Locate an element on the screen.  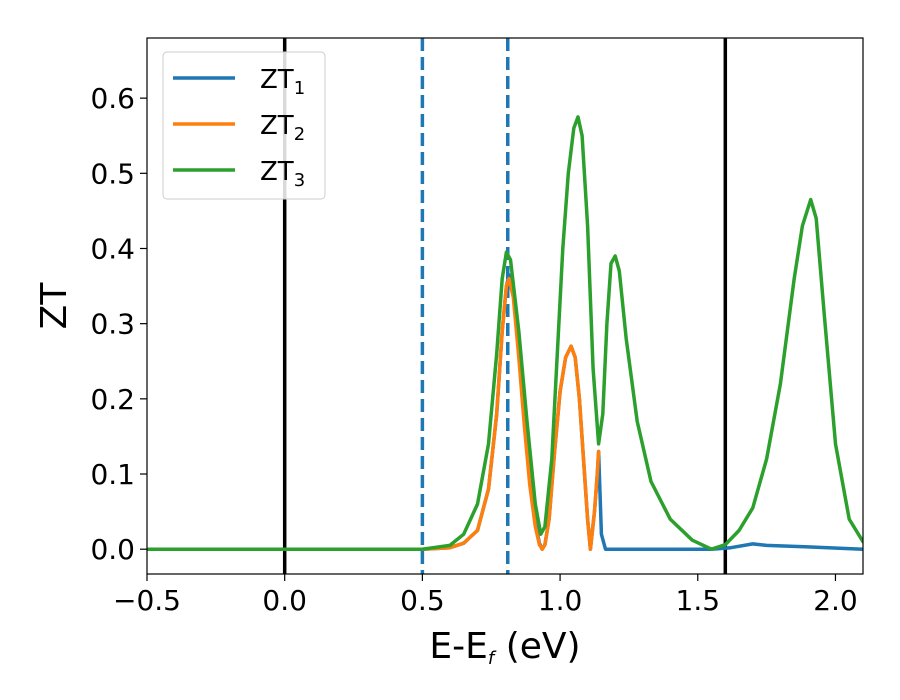
legend-box is located at coordinates (244, 125).